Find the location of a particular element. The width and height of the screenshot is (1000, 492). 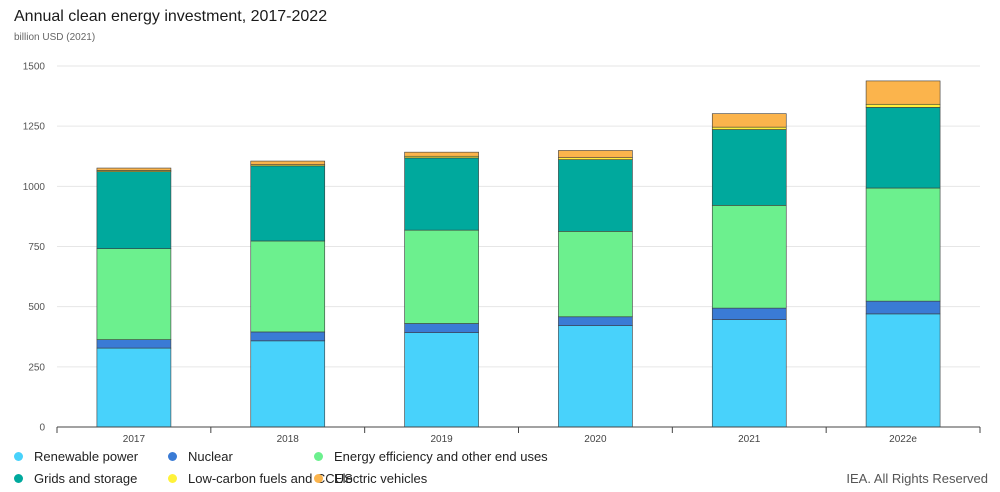

credit-text: IEA. All Rights Reserved is located at coordinates (917, 478).